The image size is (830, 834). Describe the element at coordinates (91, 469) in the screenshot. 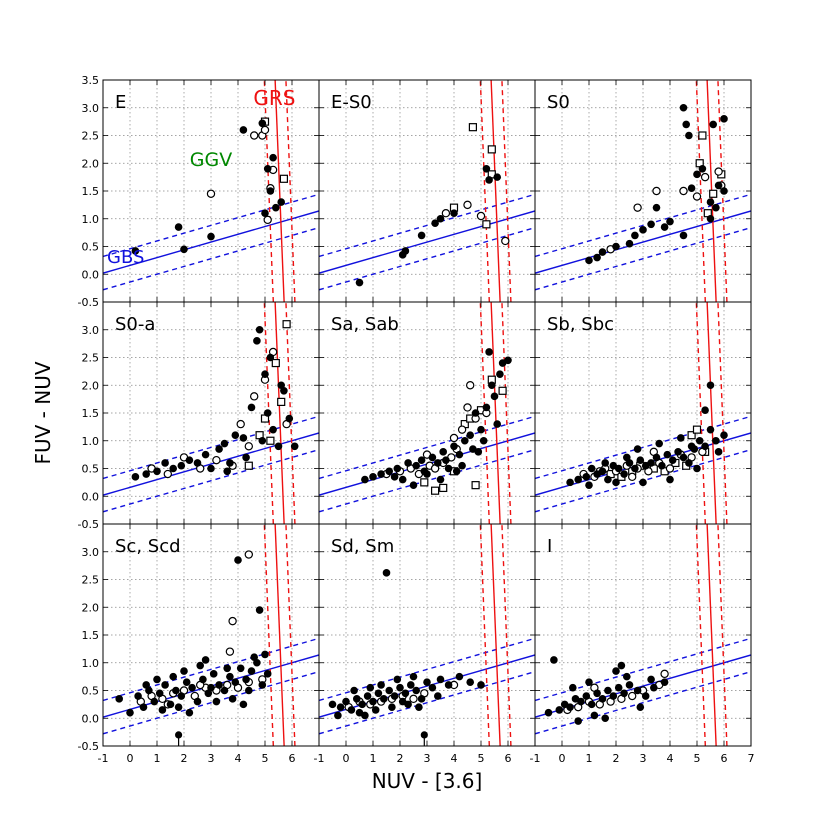

I see `y-tick-label: 0.5` at that location.